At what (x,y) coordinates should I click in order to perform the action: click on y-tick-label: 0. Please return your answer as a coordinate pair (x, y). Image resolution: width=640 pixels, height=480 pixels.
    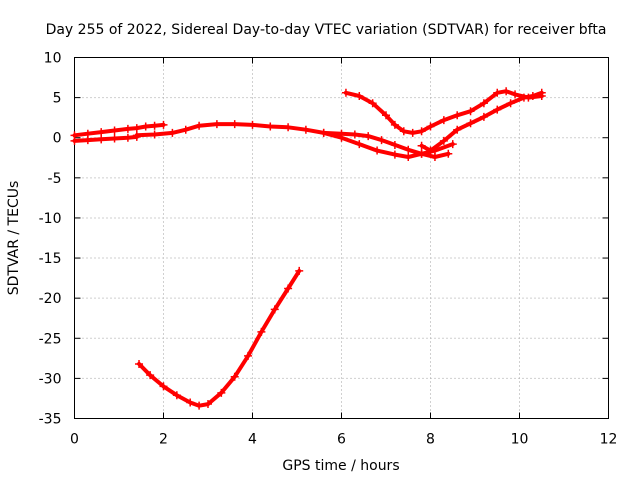
    Looking at the image, I should click on (57, 139).